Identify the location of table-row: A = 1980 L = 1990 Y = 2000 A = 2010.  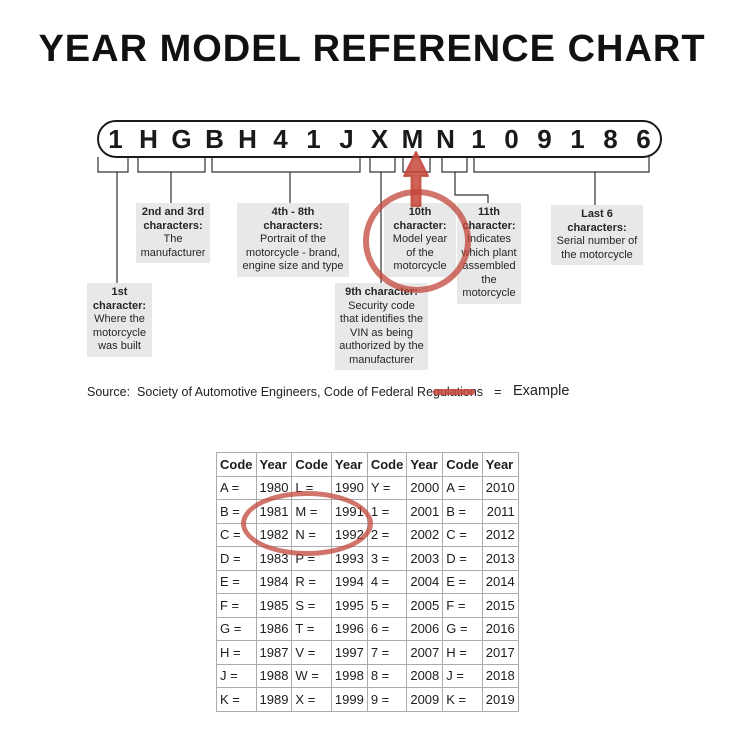
(367, 487).